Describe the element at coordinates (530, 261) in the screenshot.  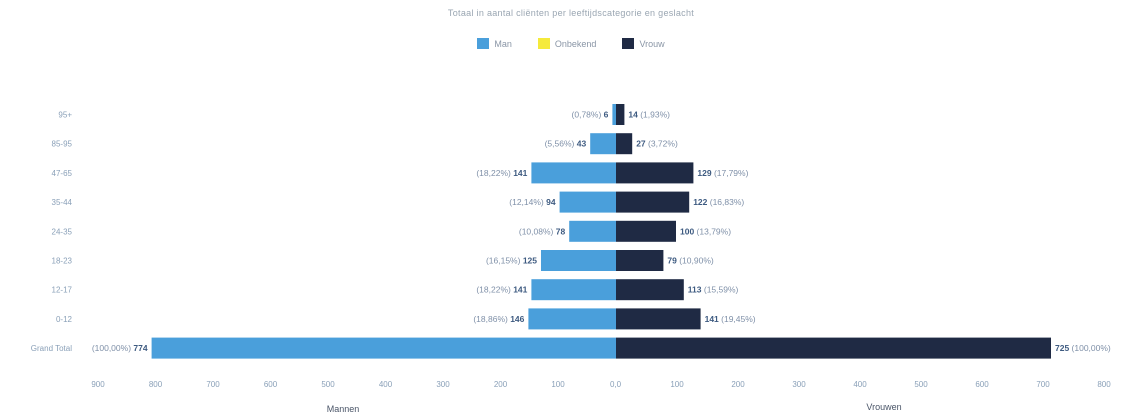
I see `data-label-man-value: 125` at that location.